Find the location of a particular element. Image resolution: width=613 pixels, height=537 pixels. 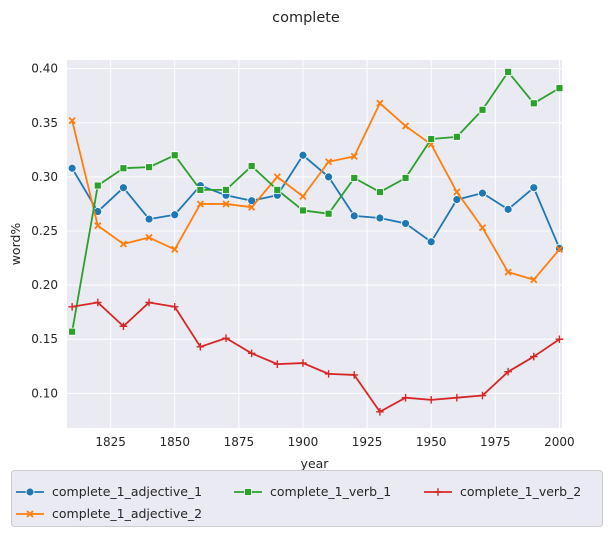

x-tick-label: 1900 is located at coordinates (303, 442).